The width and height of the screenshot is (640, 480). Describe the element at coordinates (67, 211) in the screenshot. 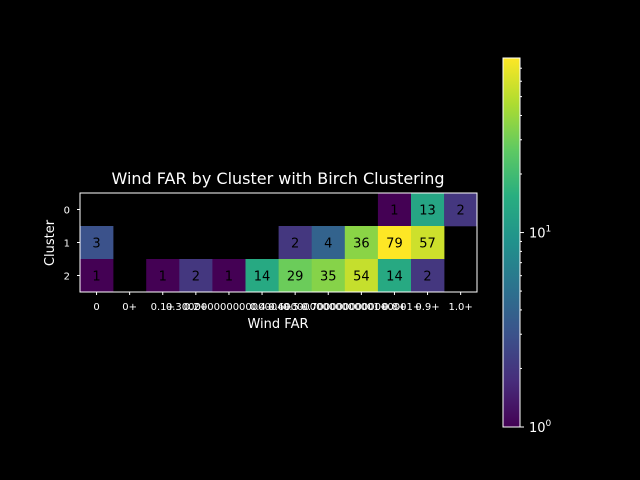

I see `y-tick-label: 0` at that location.